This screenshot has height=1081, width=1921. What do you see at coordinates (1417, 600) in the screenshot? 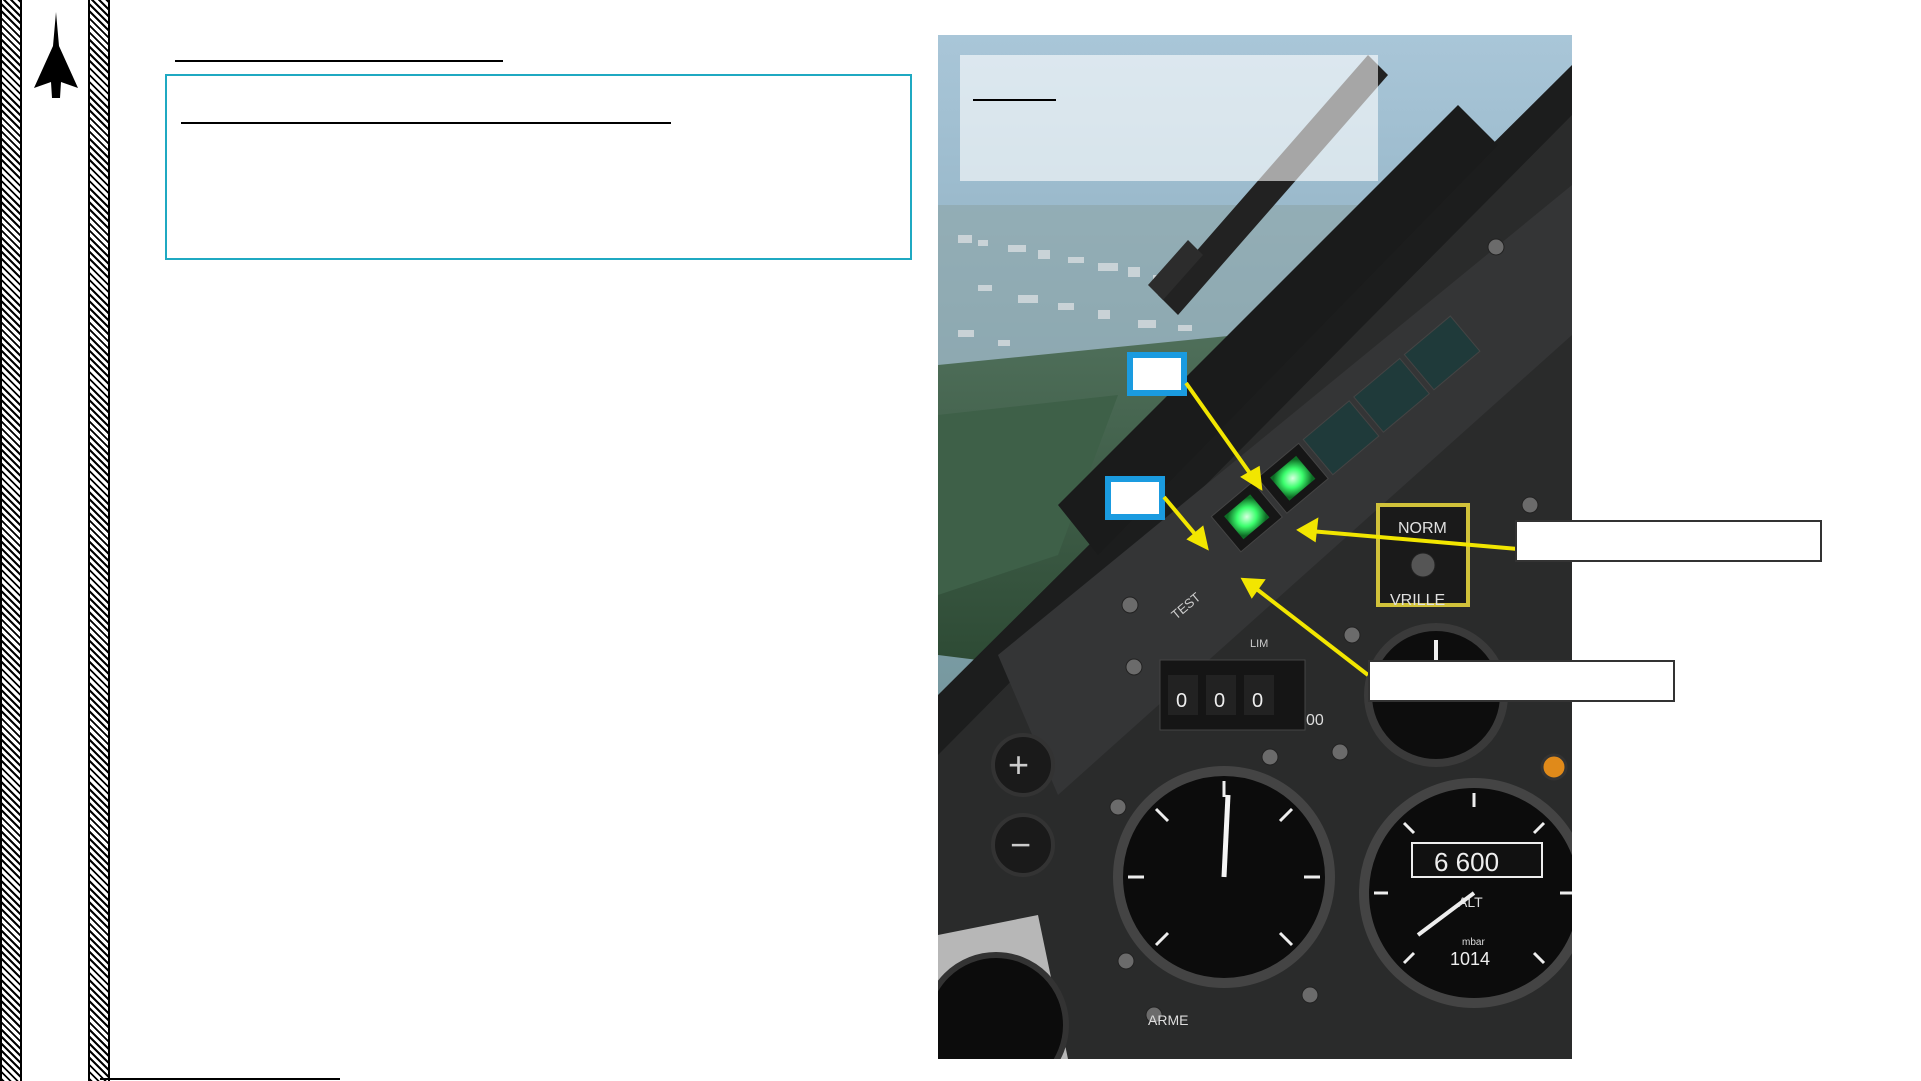
I see `vrille-label: VRILLE` at bounding box center [1417, 600].